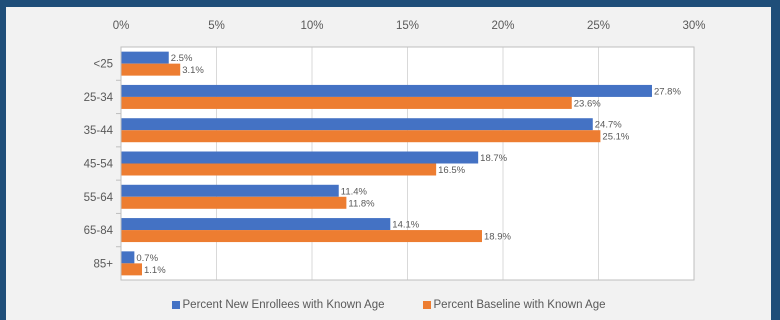 The image size is (780, 320). What do you see at coordinates (587, 103) in the screenshot?
I see `data-label: 23.6%` at bounding box center [587, 103].